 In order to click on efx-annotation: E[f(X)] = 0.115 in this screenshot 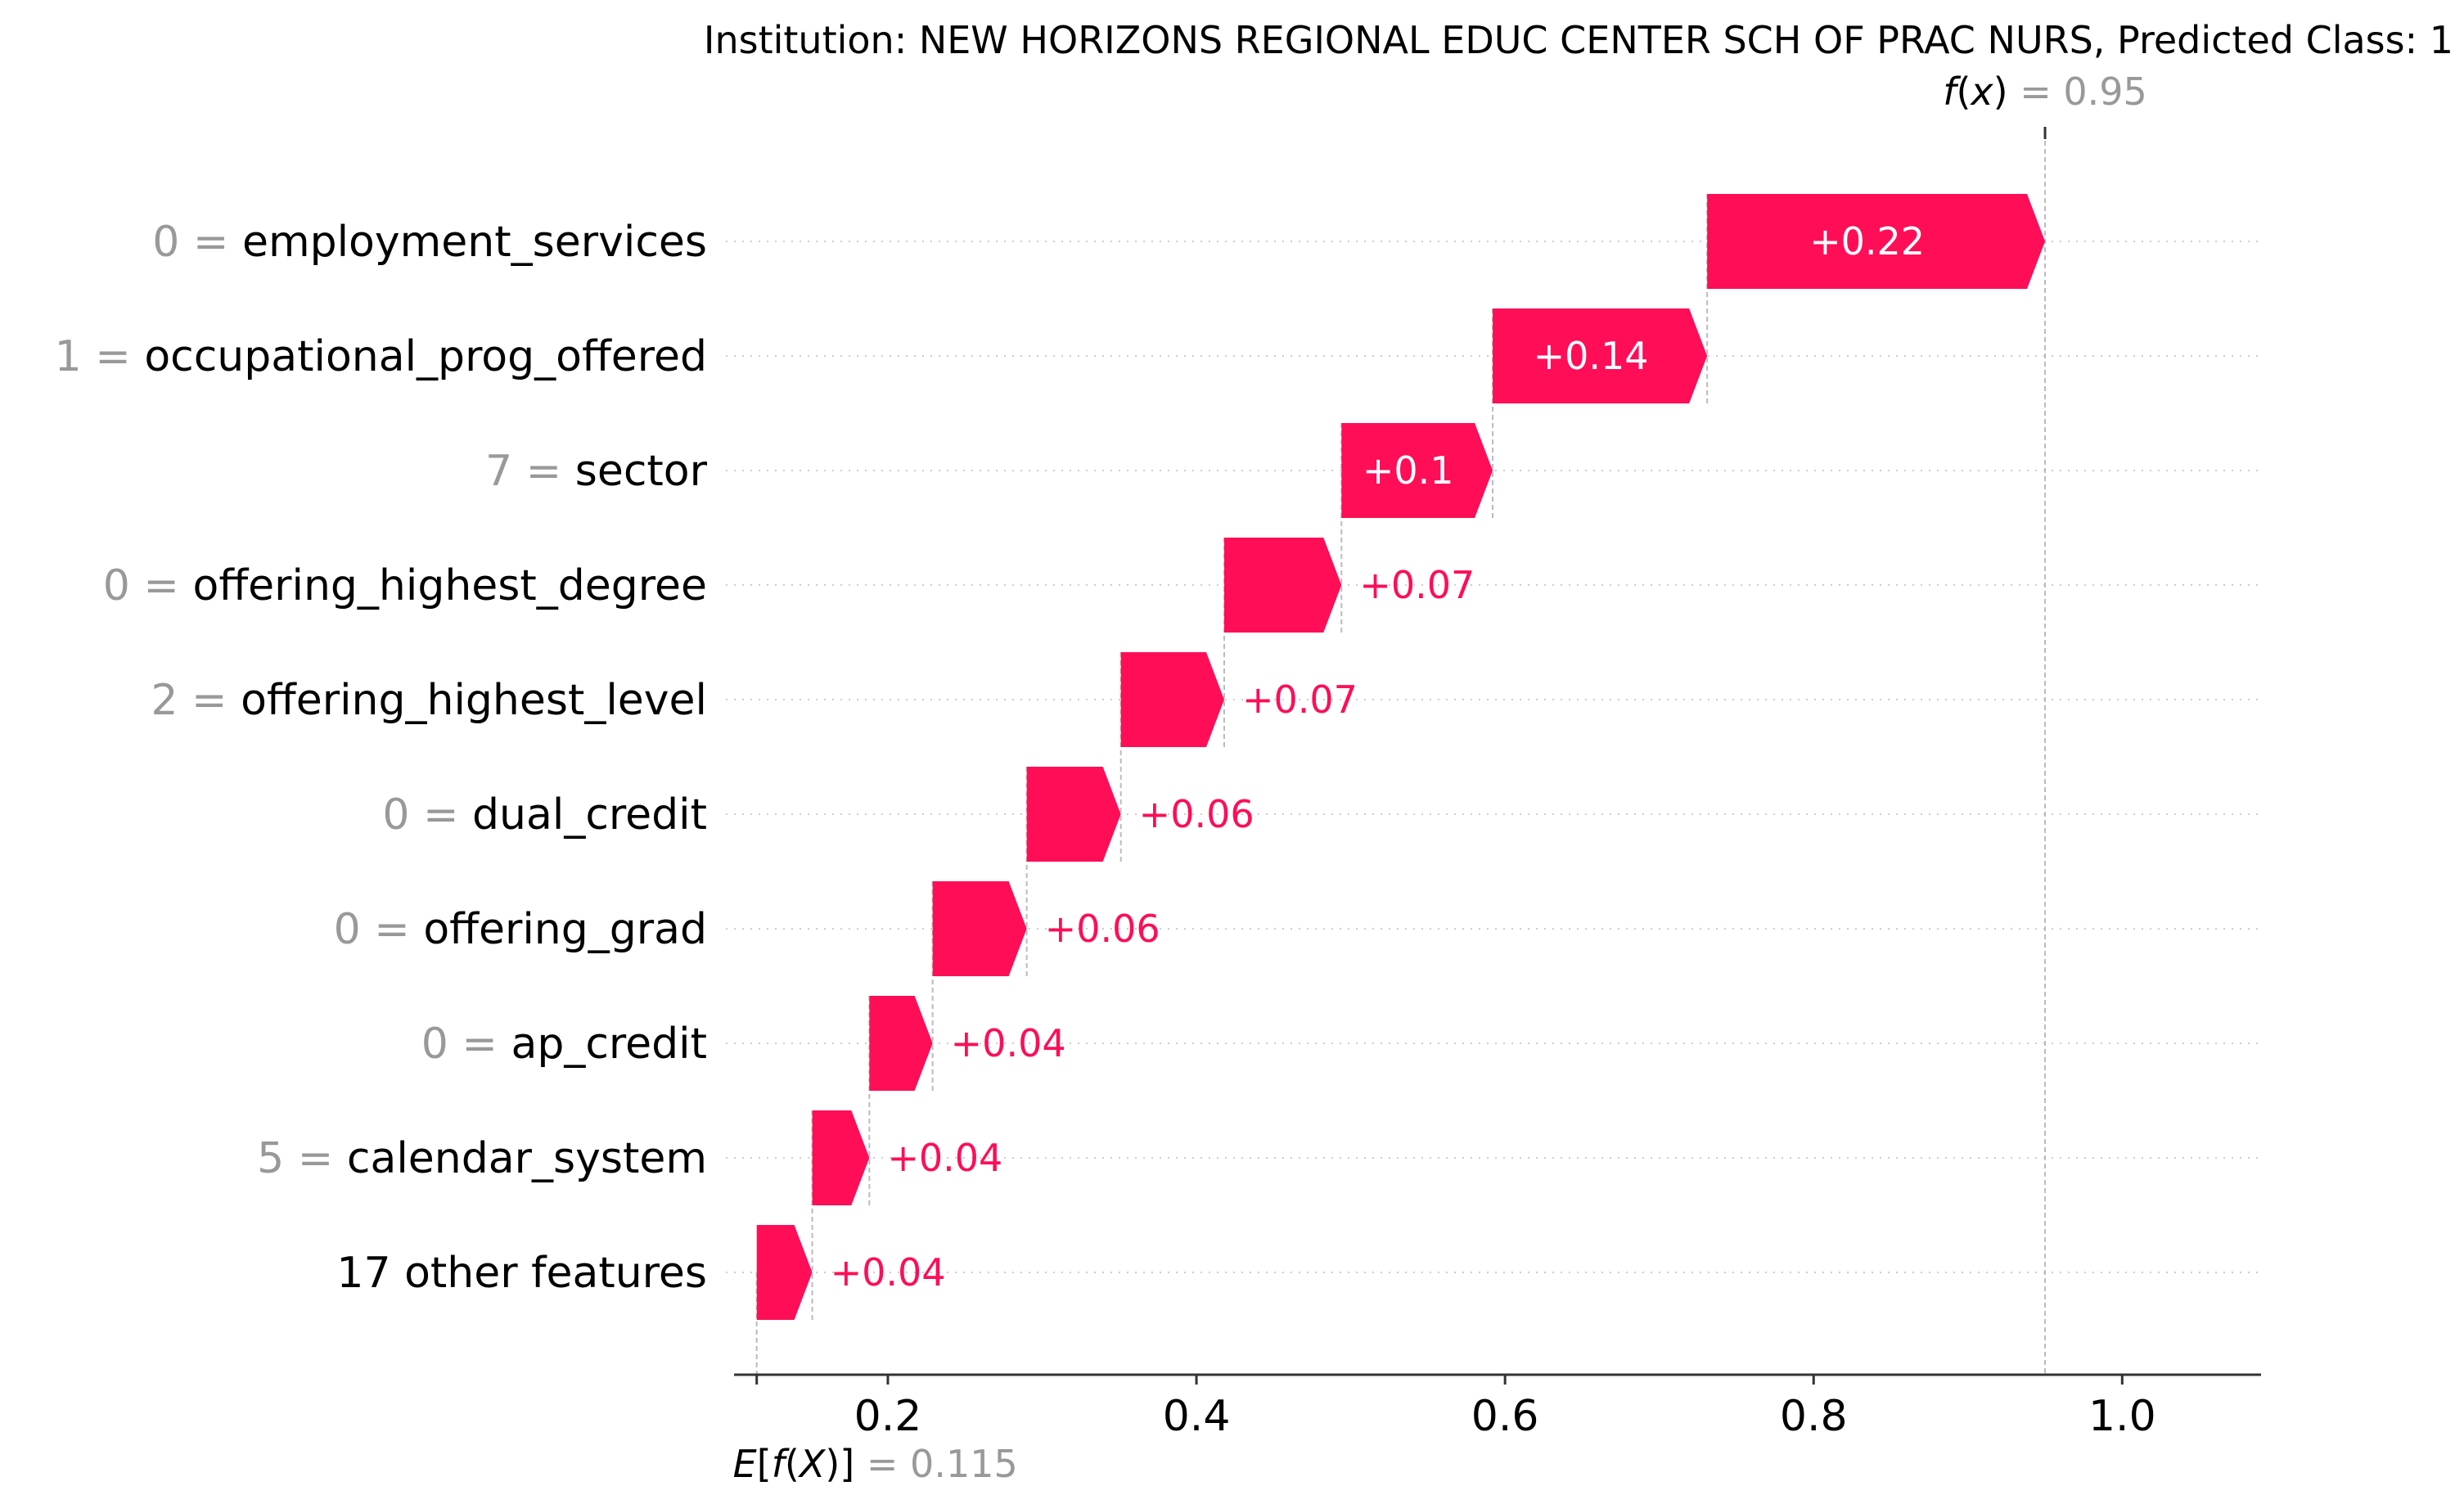, I will do `click(875, 1464)`.